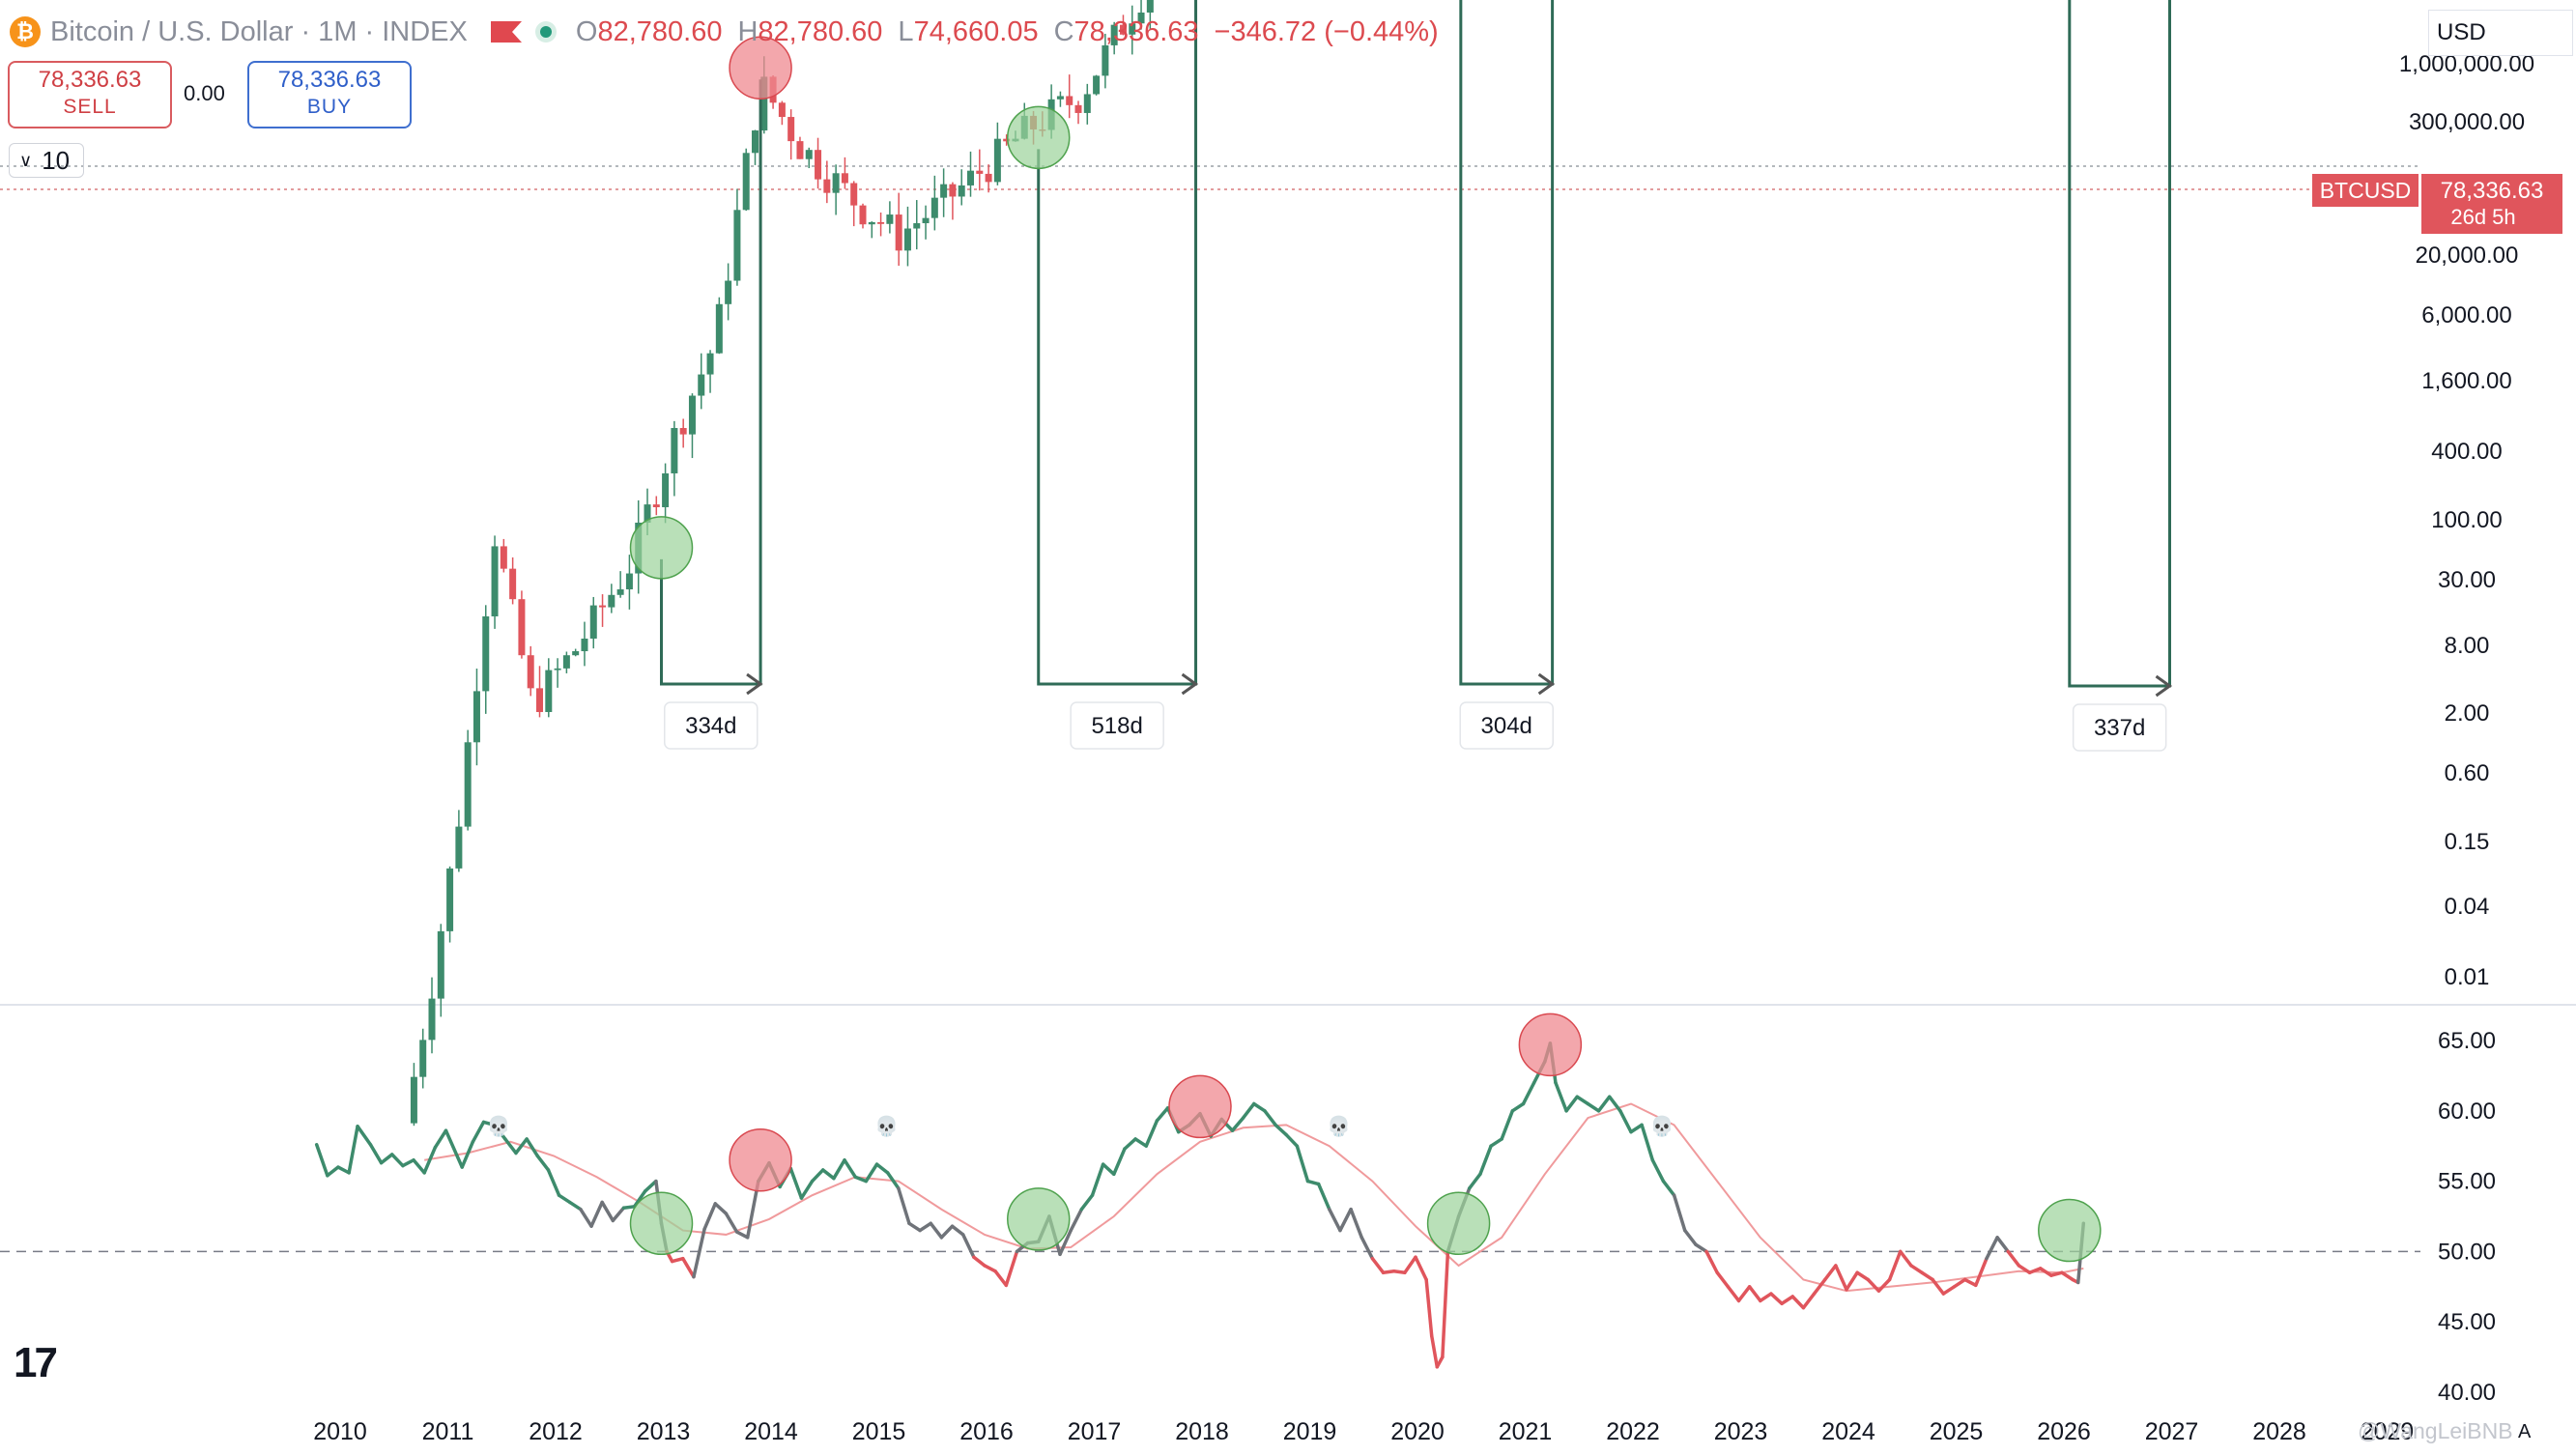 The height and width of the screenshot is (1455, 2576). I want to click on time-tick-label: 2011, so click(448, 1432).